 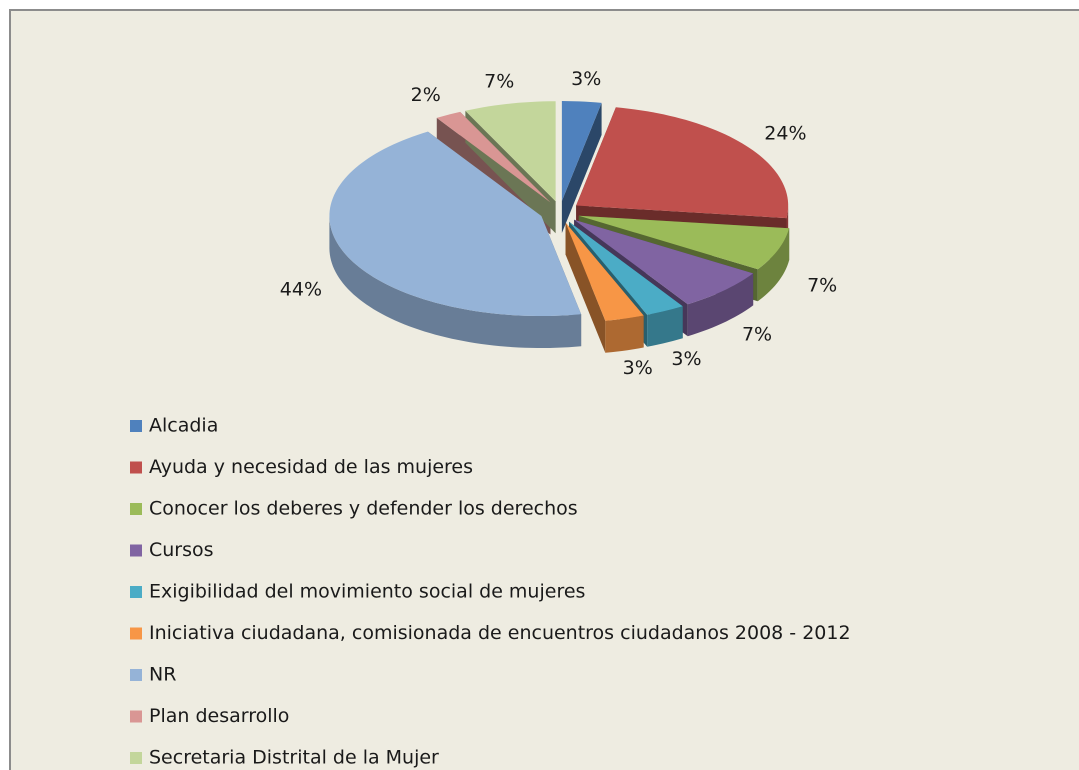 I want to click on legend-label: Plan desarrollo, so click(x=219, y=716).